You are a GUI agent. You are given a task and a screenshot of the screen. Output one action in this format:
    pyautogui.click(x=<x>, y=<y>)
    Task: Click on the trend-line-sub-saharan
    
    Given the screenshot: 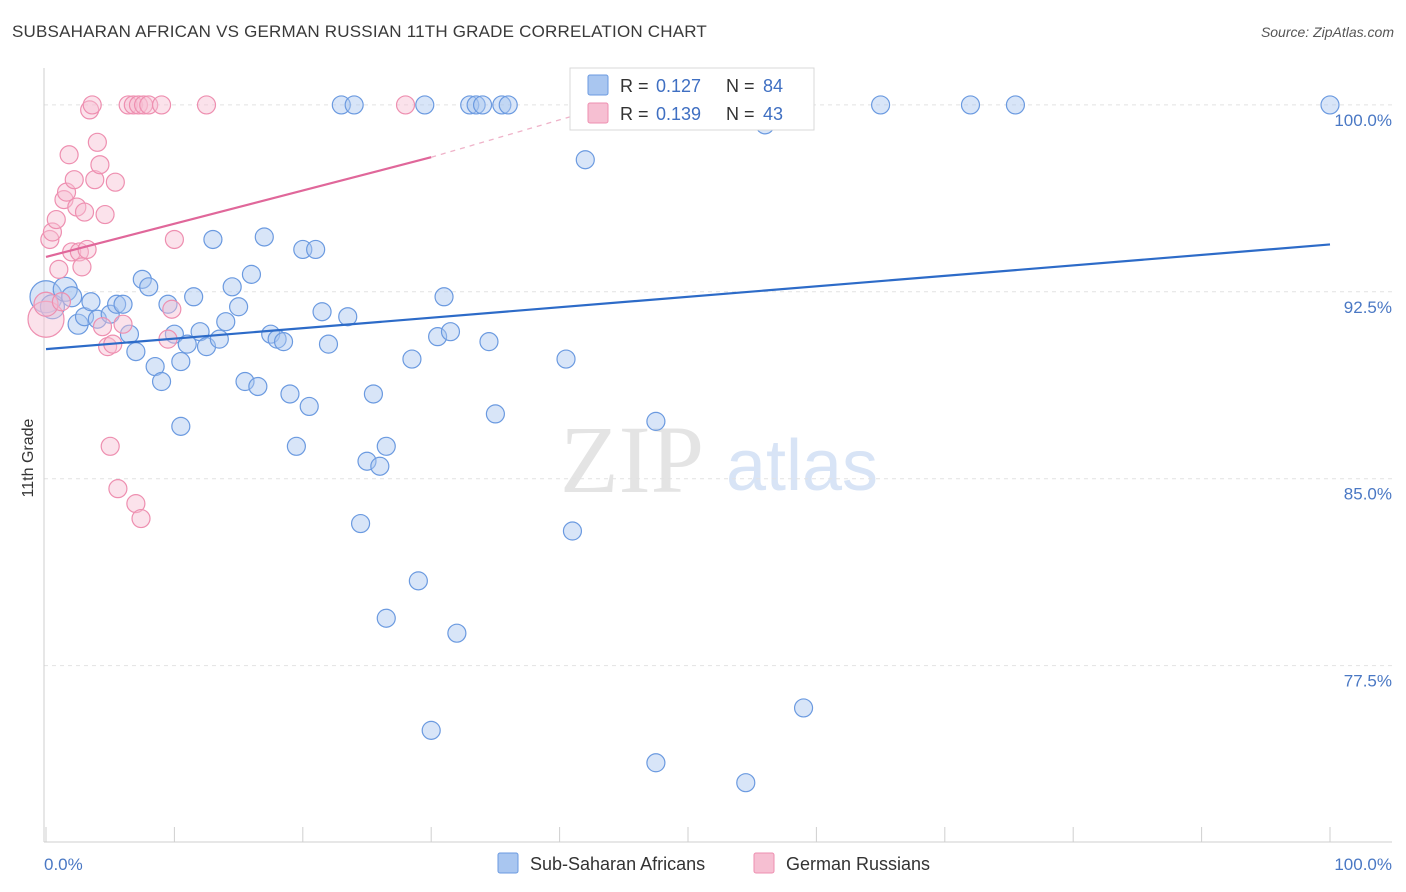 What is the action you would take?
    pyautogui.click(x=688, y=297)
    